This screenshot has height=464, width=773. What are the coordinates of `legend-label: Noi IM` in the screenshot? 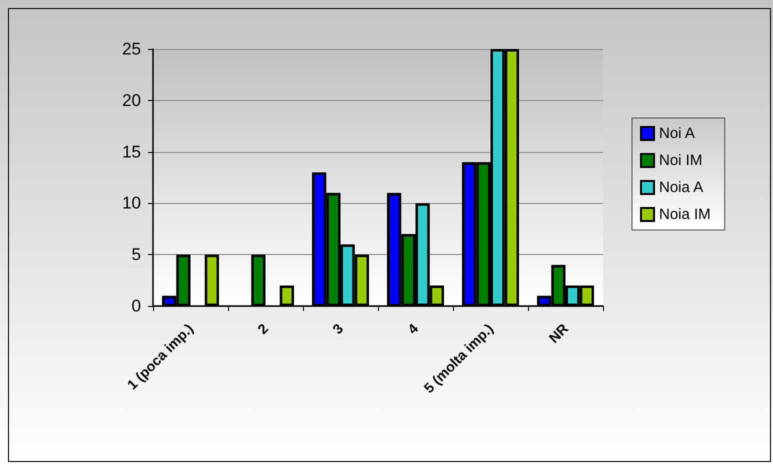 It's located at (680, 160).